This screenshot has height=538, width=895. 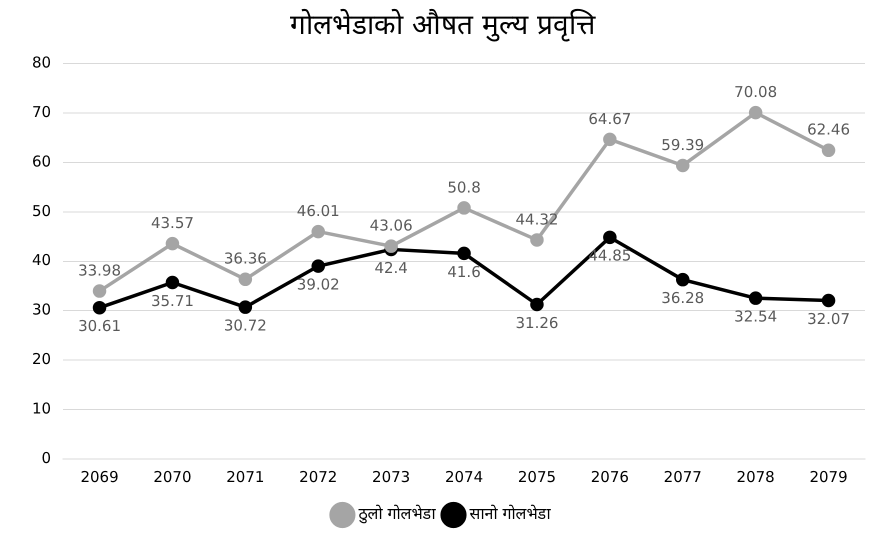 I want to click on data-label: 32.07, so click(x=828, y=319).